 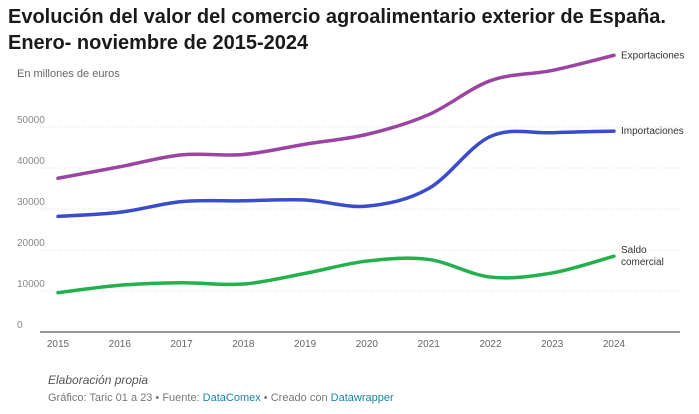 What do you see at coordinates (31, 284) in the screenshot?
I see `y-tick-label: 10000` at bounding box center [31, 284].